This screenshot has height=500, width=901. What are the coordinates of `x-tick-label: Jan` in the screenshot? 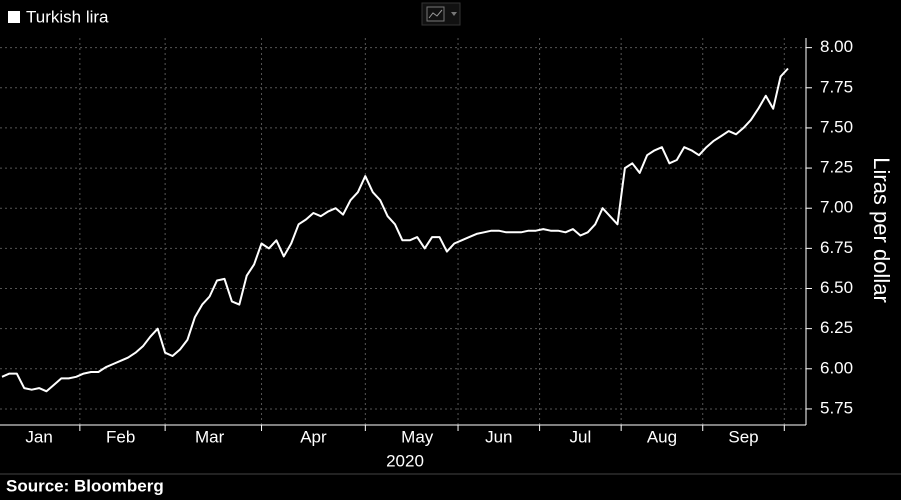 It's located at (38, 436).